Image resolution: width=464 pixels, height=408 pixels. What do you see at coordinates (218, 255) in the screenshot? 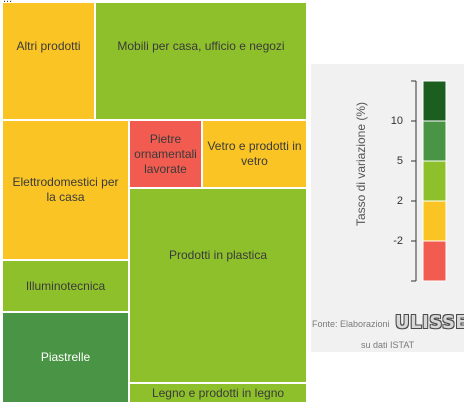
I see `tile-label: Prodotti in plastica` at bounding box center [218, 255].